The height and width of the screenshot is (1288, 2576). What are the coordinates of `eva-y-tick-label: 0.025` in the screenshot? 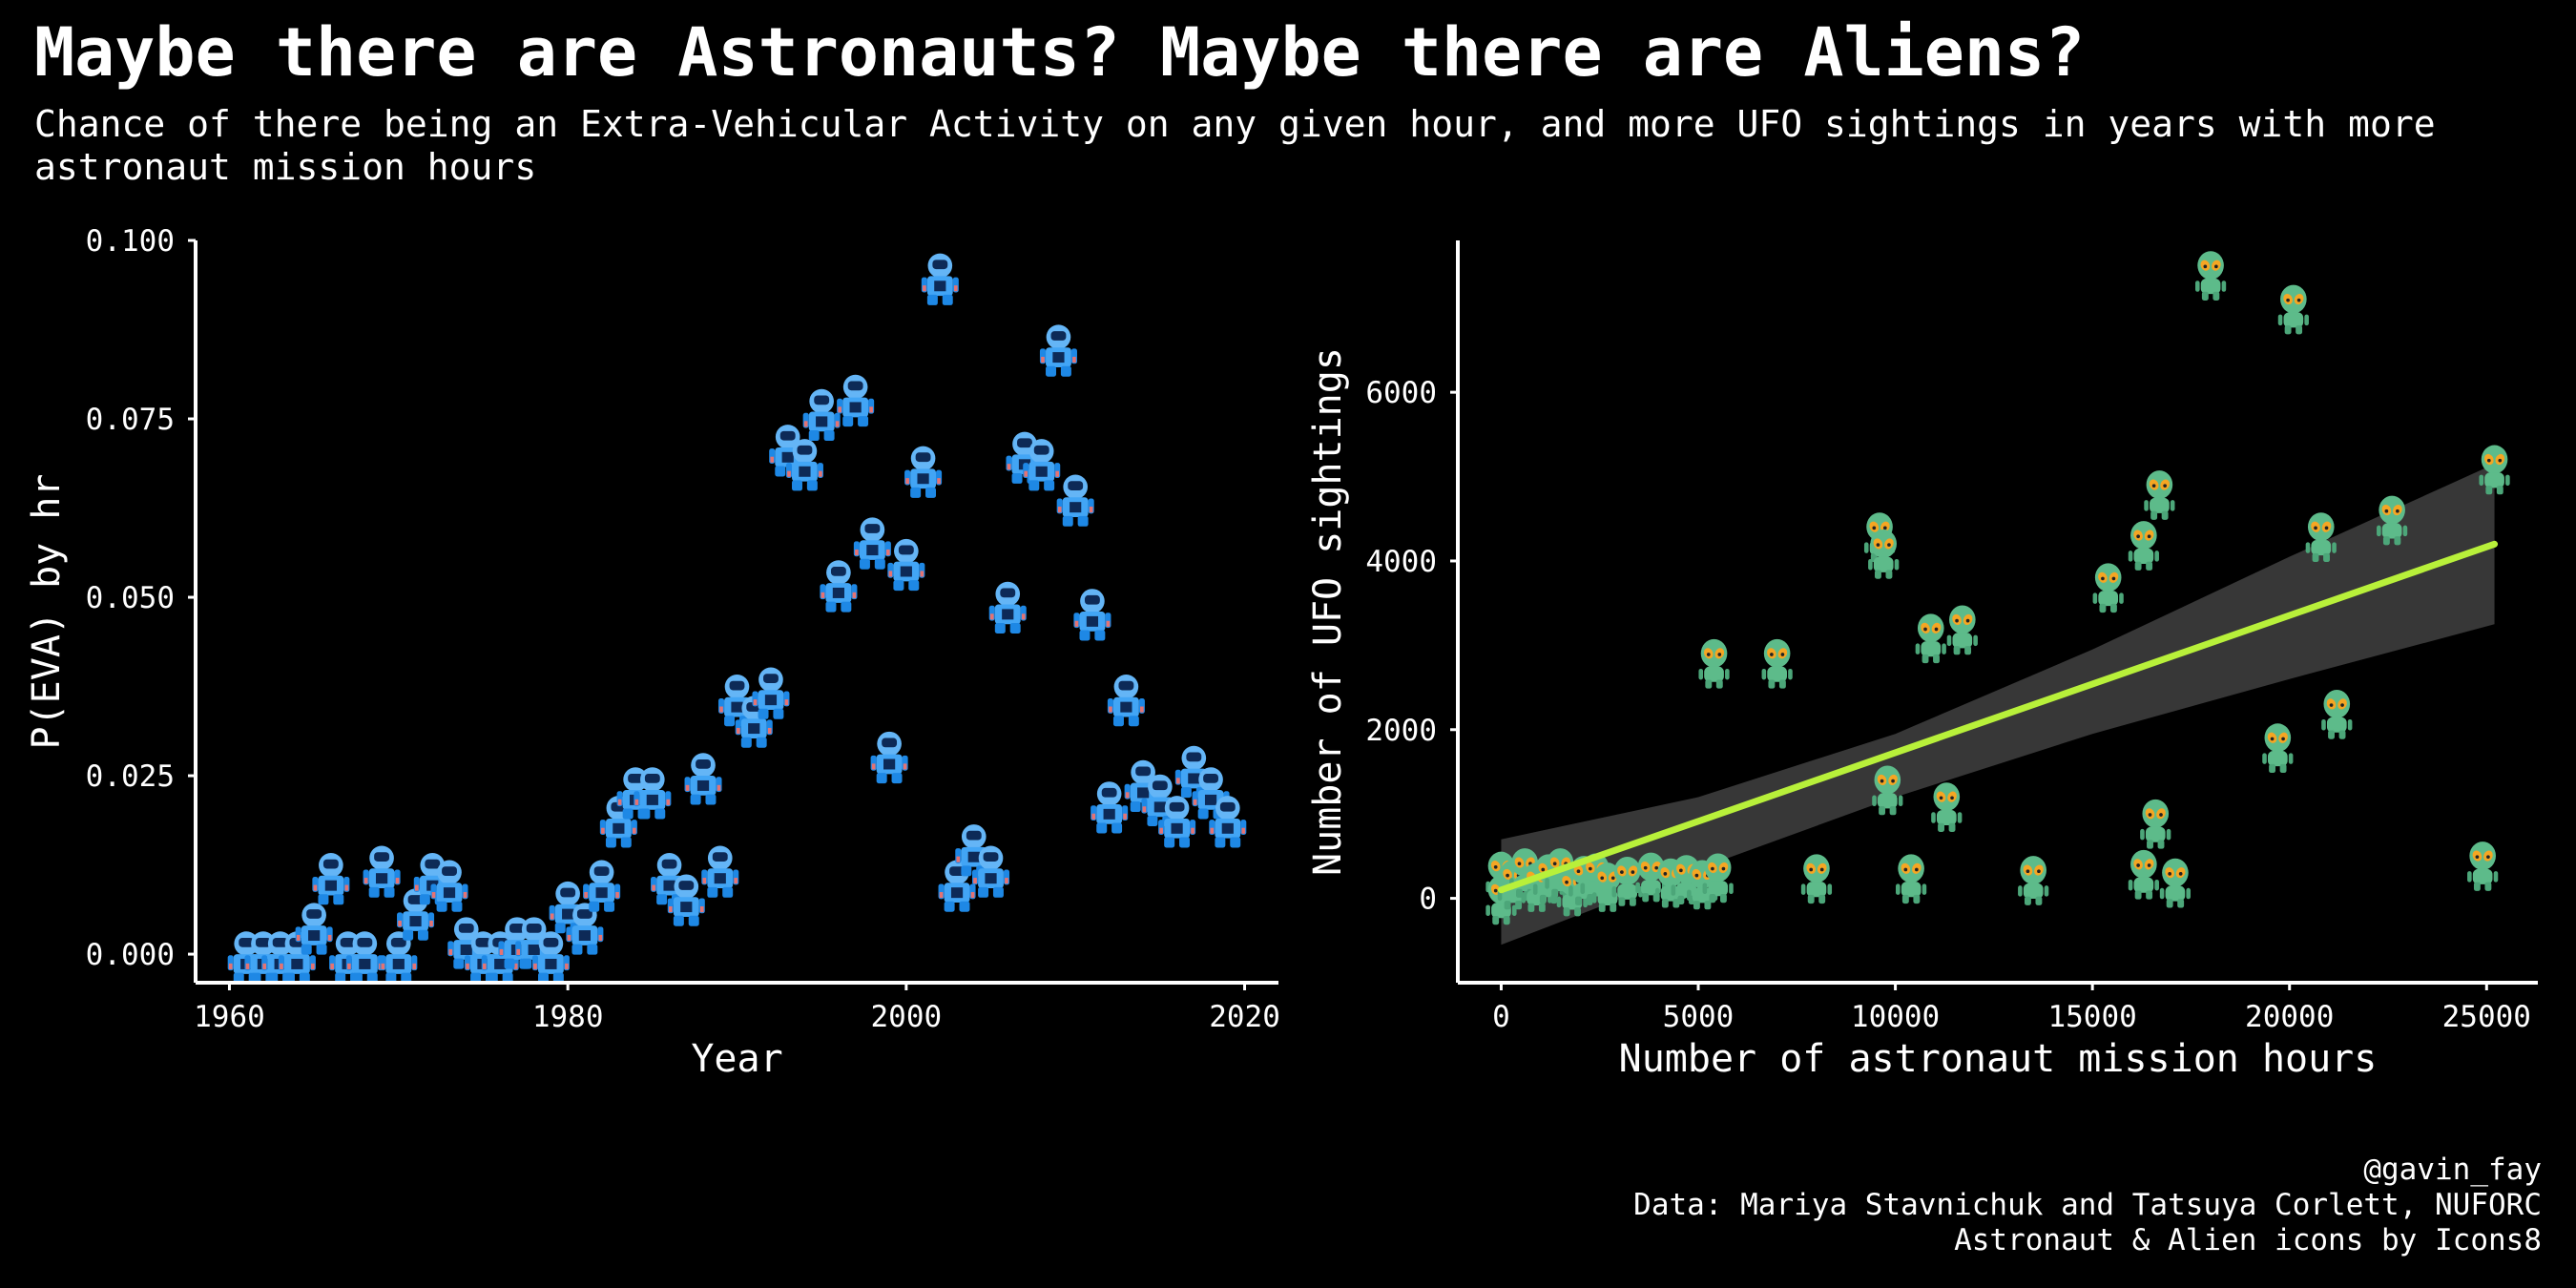 It's located at (130, 776).